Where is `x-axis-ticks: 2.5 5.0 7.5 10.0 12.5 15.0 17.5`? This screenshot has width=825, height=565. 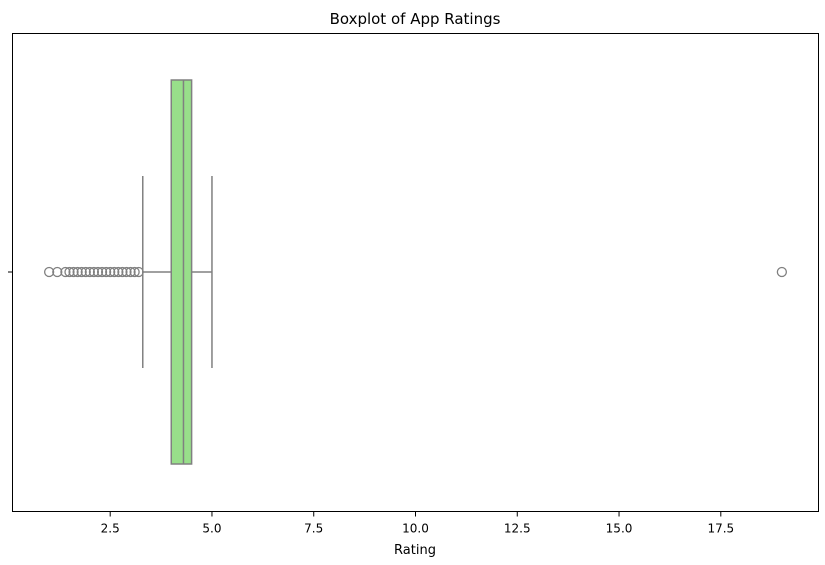
x-axis-ticks: 2.5 5.0 7.5 10.0 12.5 15.0 17.5 is located at coordinates (417, 523).